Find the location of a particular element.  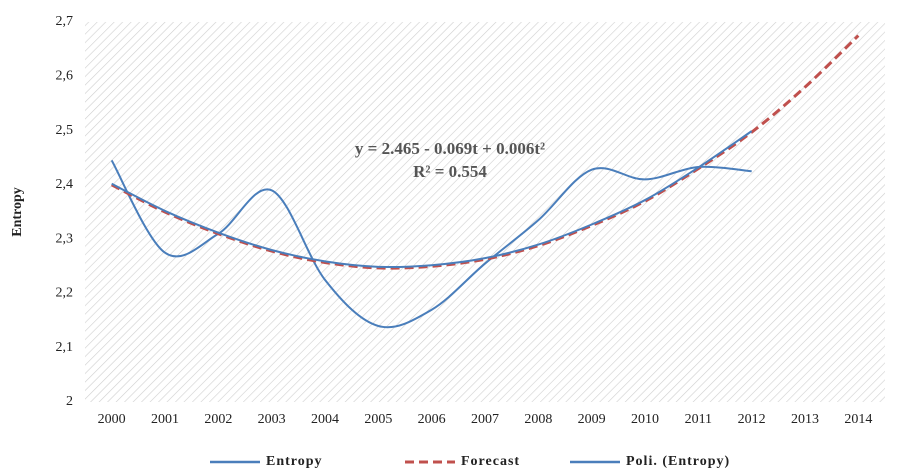

legend-label: Poli. (Entropy) is located at coordinates (678, 461).